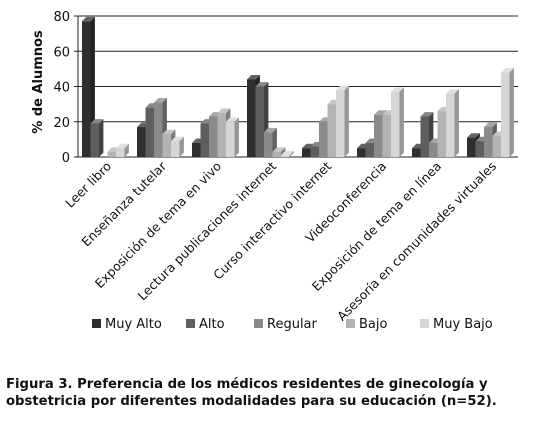 This screenshot has width=546, height=422. Describe the element at coordinates (373, 324) in the screenshot. I see `legend-label: Bajo` at that location.